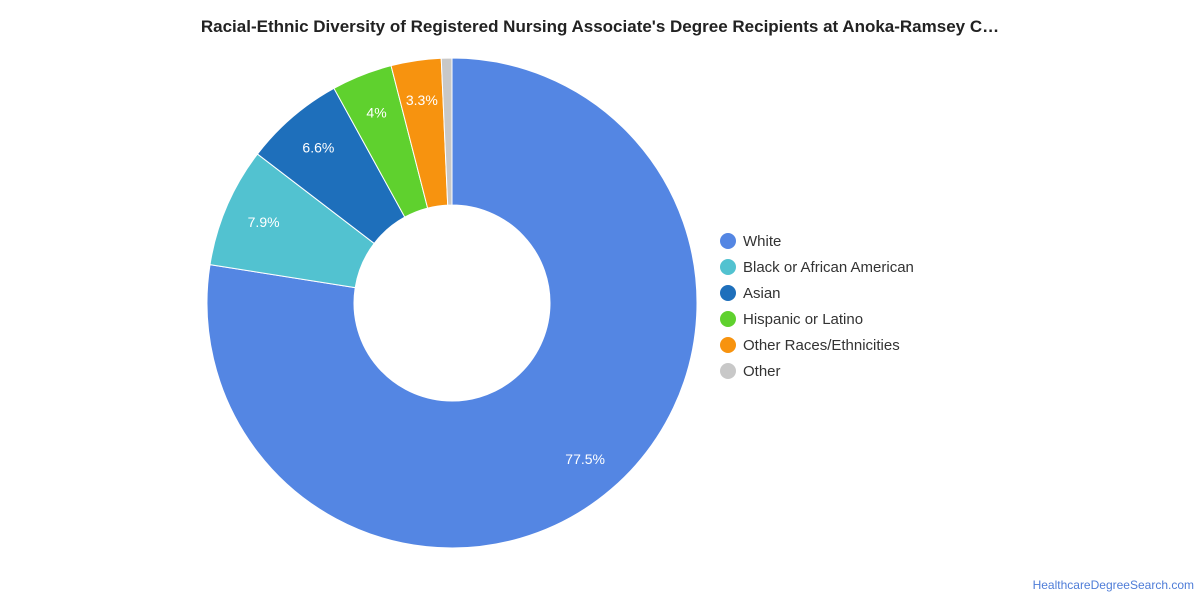 The image size is (1200, 600). I want to click on slice-label-black-or-african-american: 7.9%, so click(264, 222).